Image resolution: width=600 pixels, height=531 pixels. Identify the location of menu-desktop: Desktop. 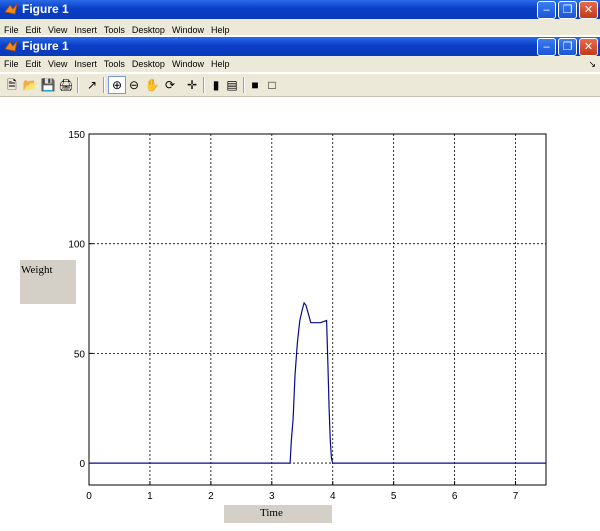
(148, 64).